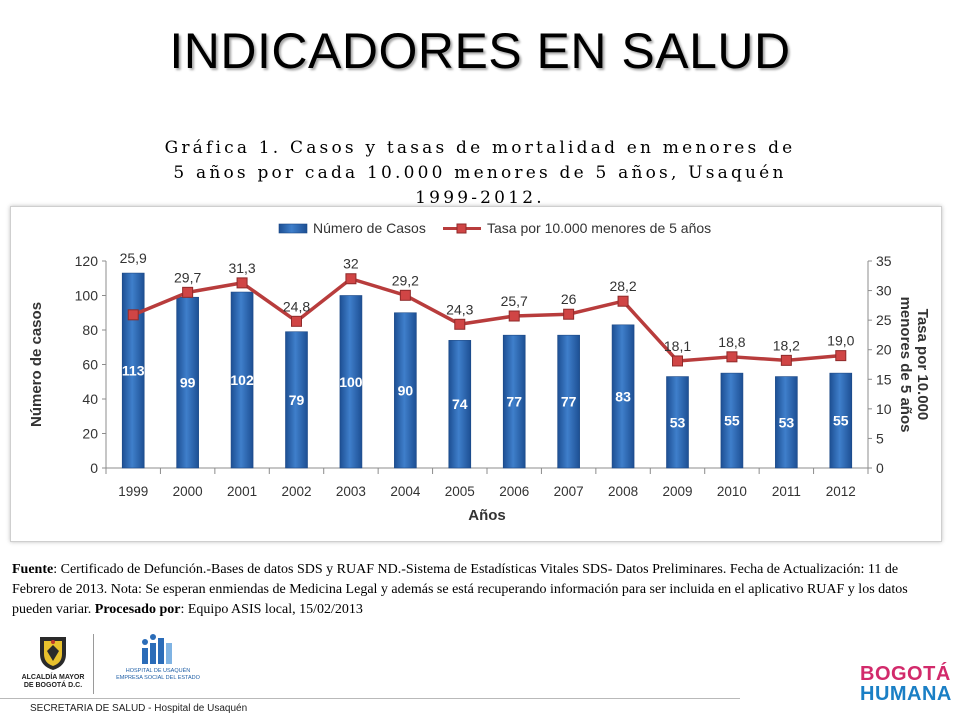  I want to click on x-tick-label: 2002, so click(296, 491).